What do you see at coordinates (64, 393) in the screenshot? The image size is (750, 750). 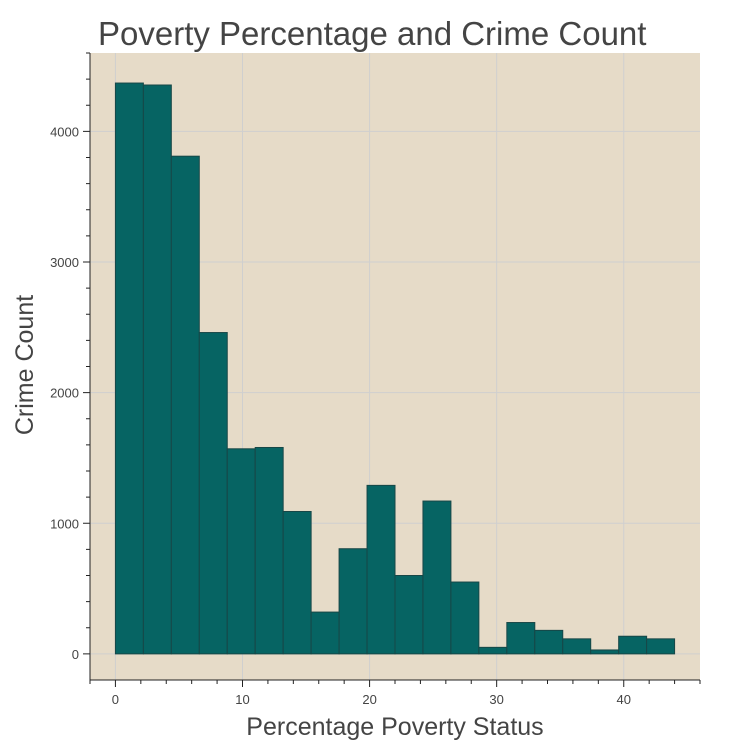 I see `y-tick-label: 2000` at bounding box center [64, 393].